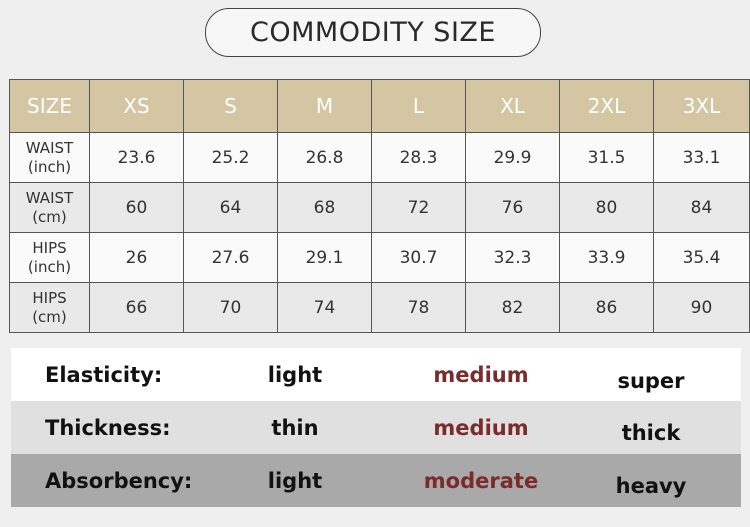 The image size is (750, 527). I want to click on row-label: HIPS (cm), so click(49, 307).